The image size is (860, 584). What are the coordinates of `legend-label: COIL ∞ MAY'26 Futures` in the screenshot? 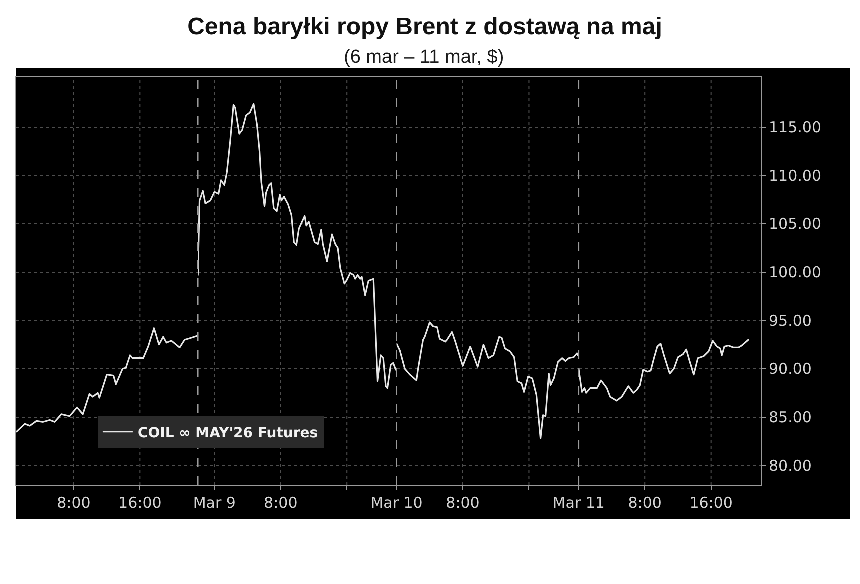 It's located at (228, 433).